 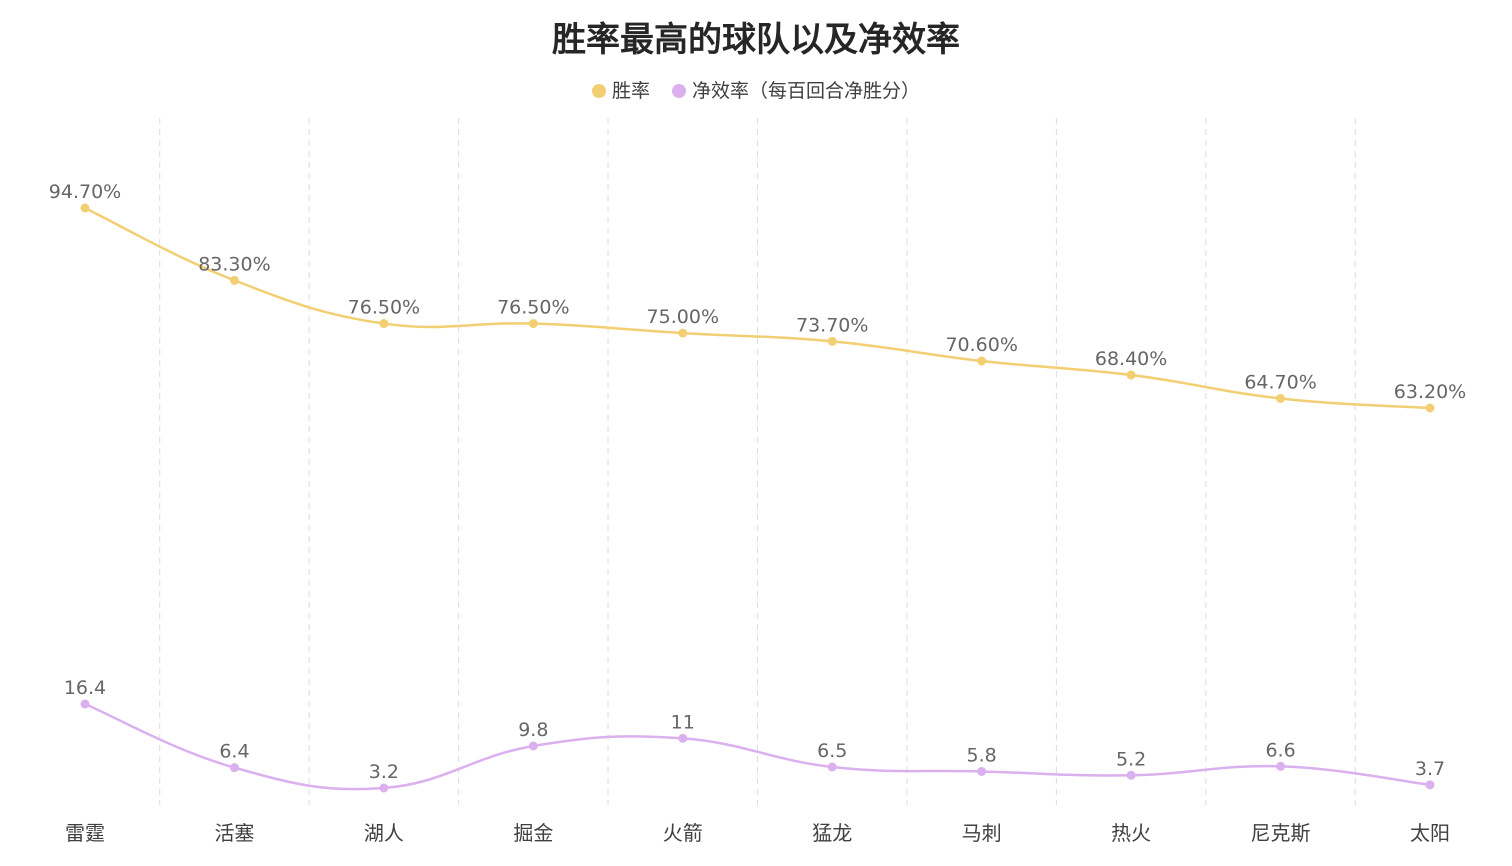 I want to click on x-tick-label: 太阳, so click(x=1430, y=833).